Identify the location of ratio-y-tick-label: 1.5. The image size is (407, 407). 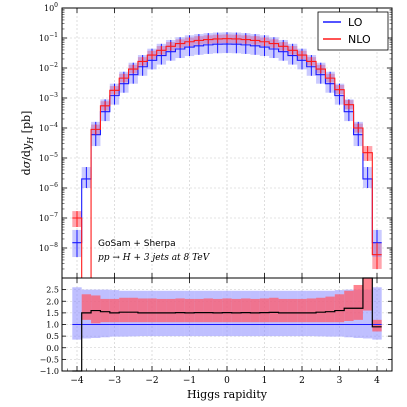
(52, 313).